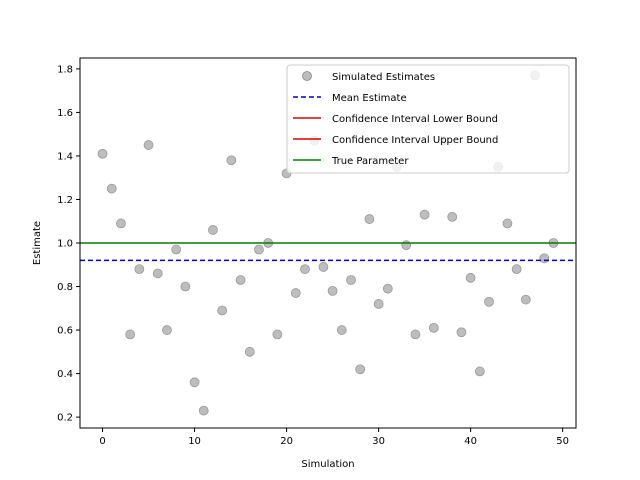 Image resolution: width=640 pixels, height=480 pixels. What do you see at coordinates (383, 77) in the screenshot?
I see `legend-label-simulated-estimates: Simulated Estimates` at bounding box center [383, 77].